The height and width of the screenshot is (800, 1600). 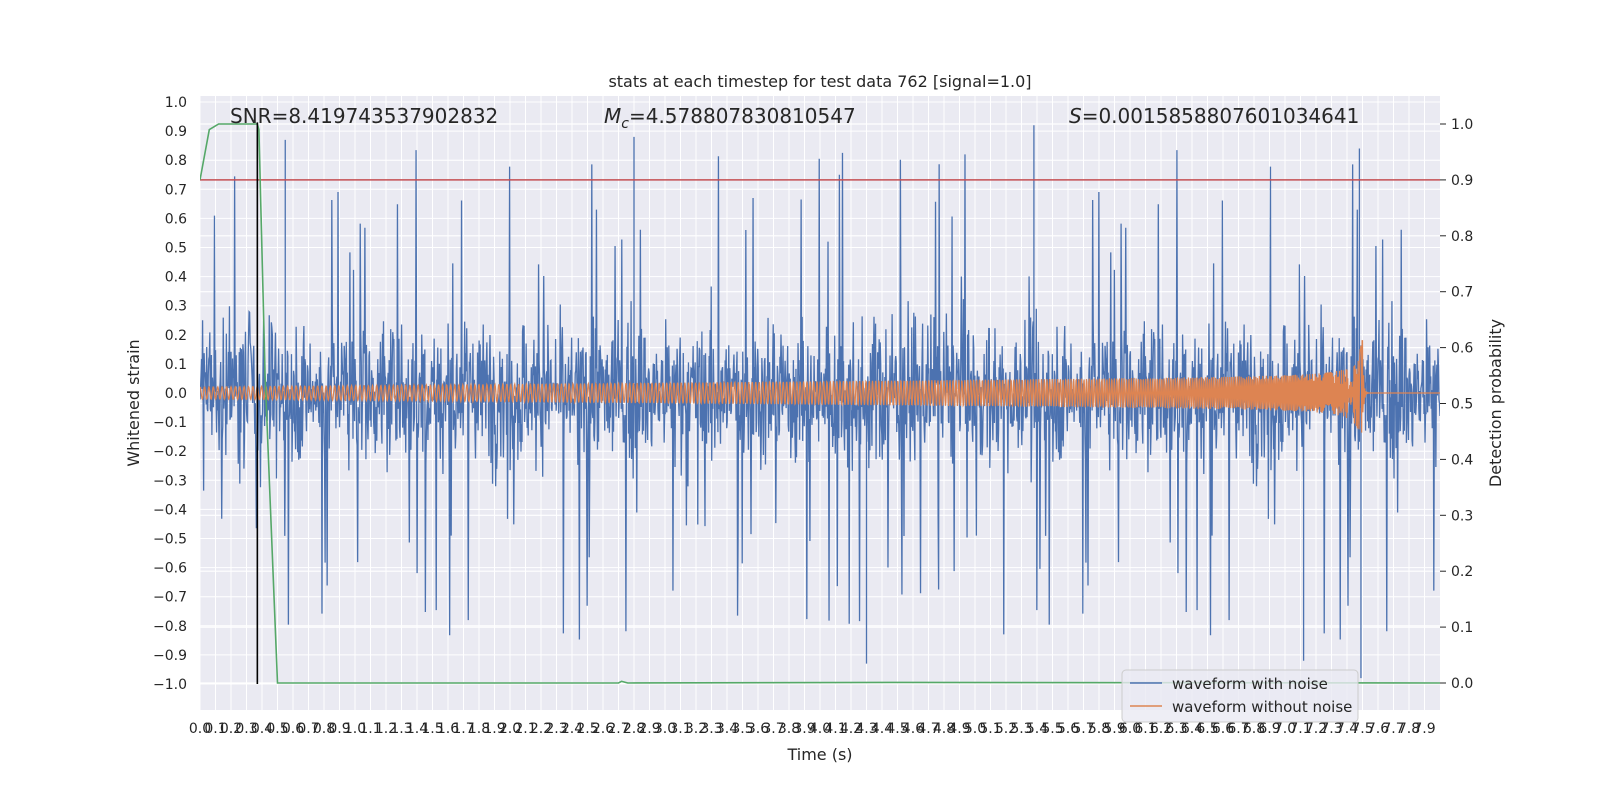 What do you see at coordinates (556, 729) in the screenshot?
I see `x-tick-label-23: 2.3` at bounding box center [556, 729].